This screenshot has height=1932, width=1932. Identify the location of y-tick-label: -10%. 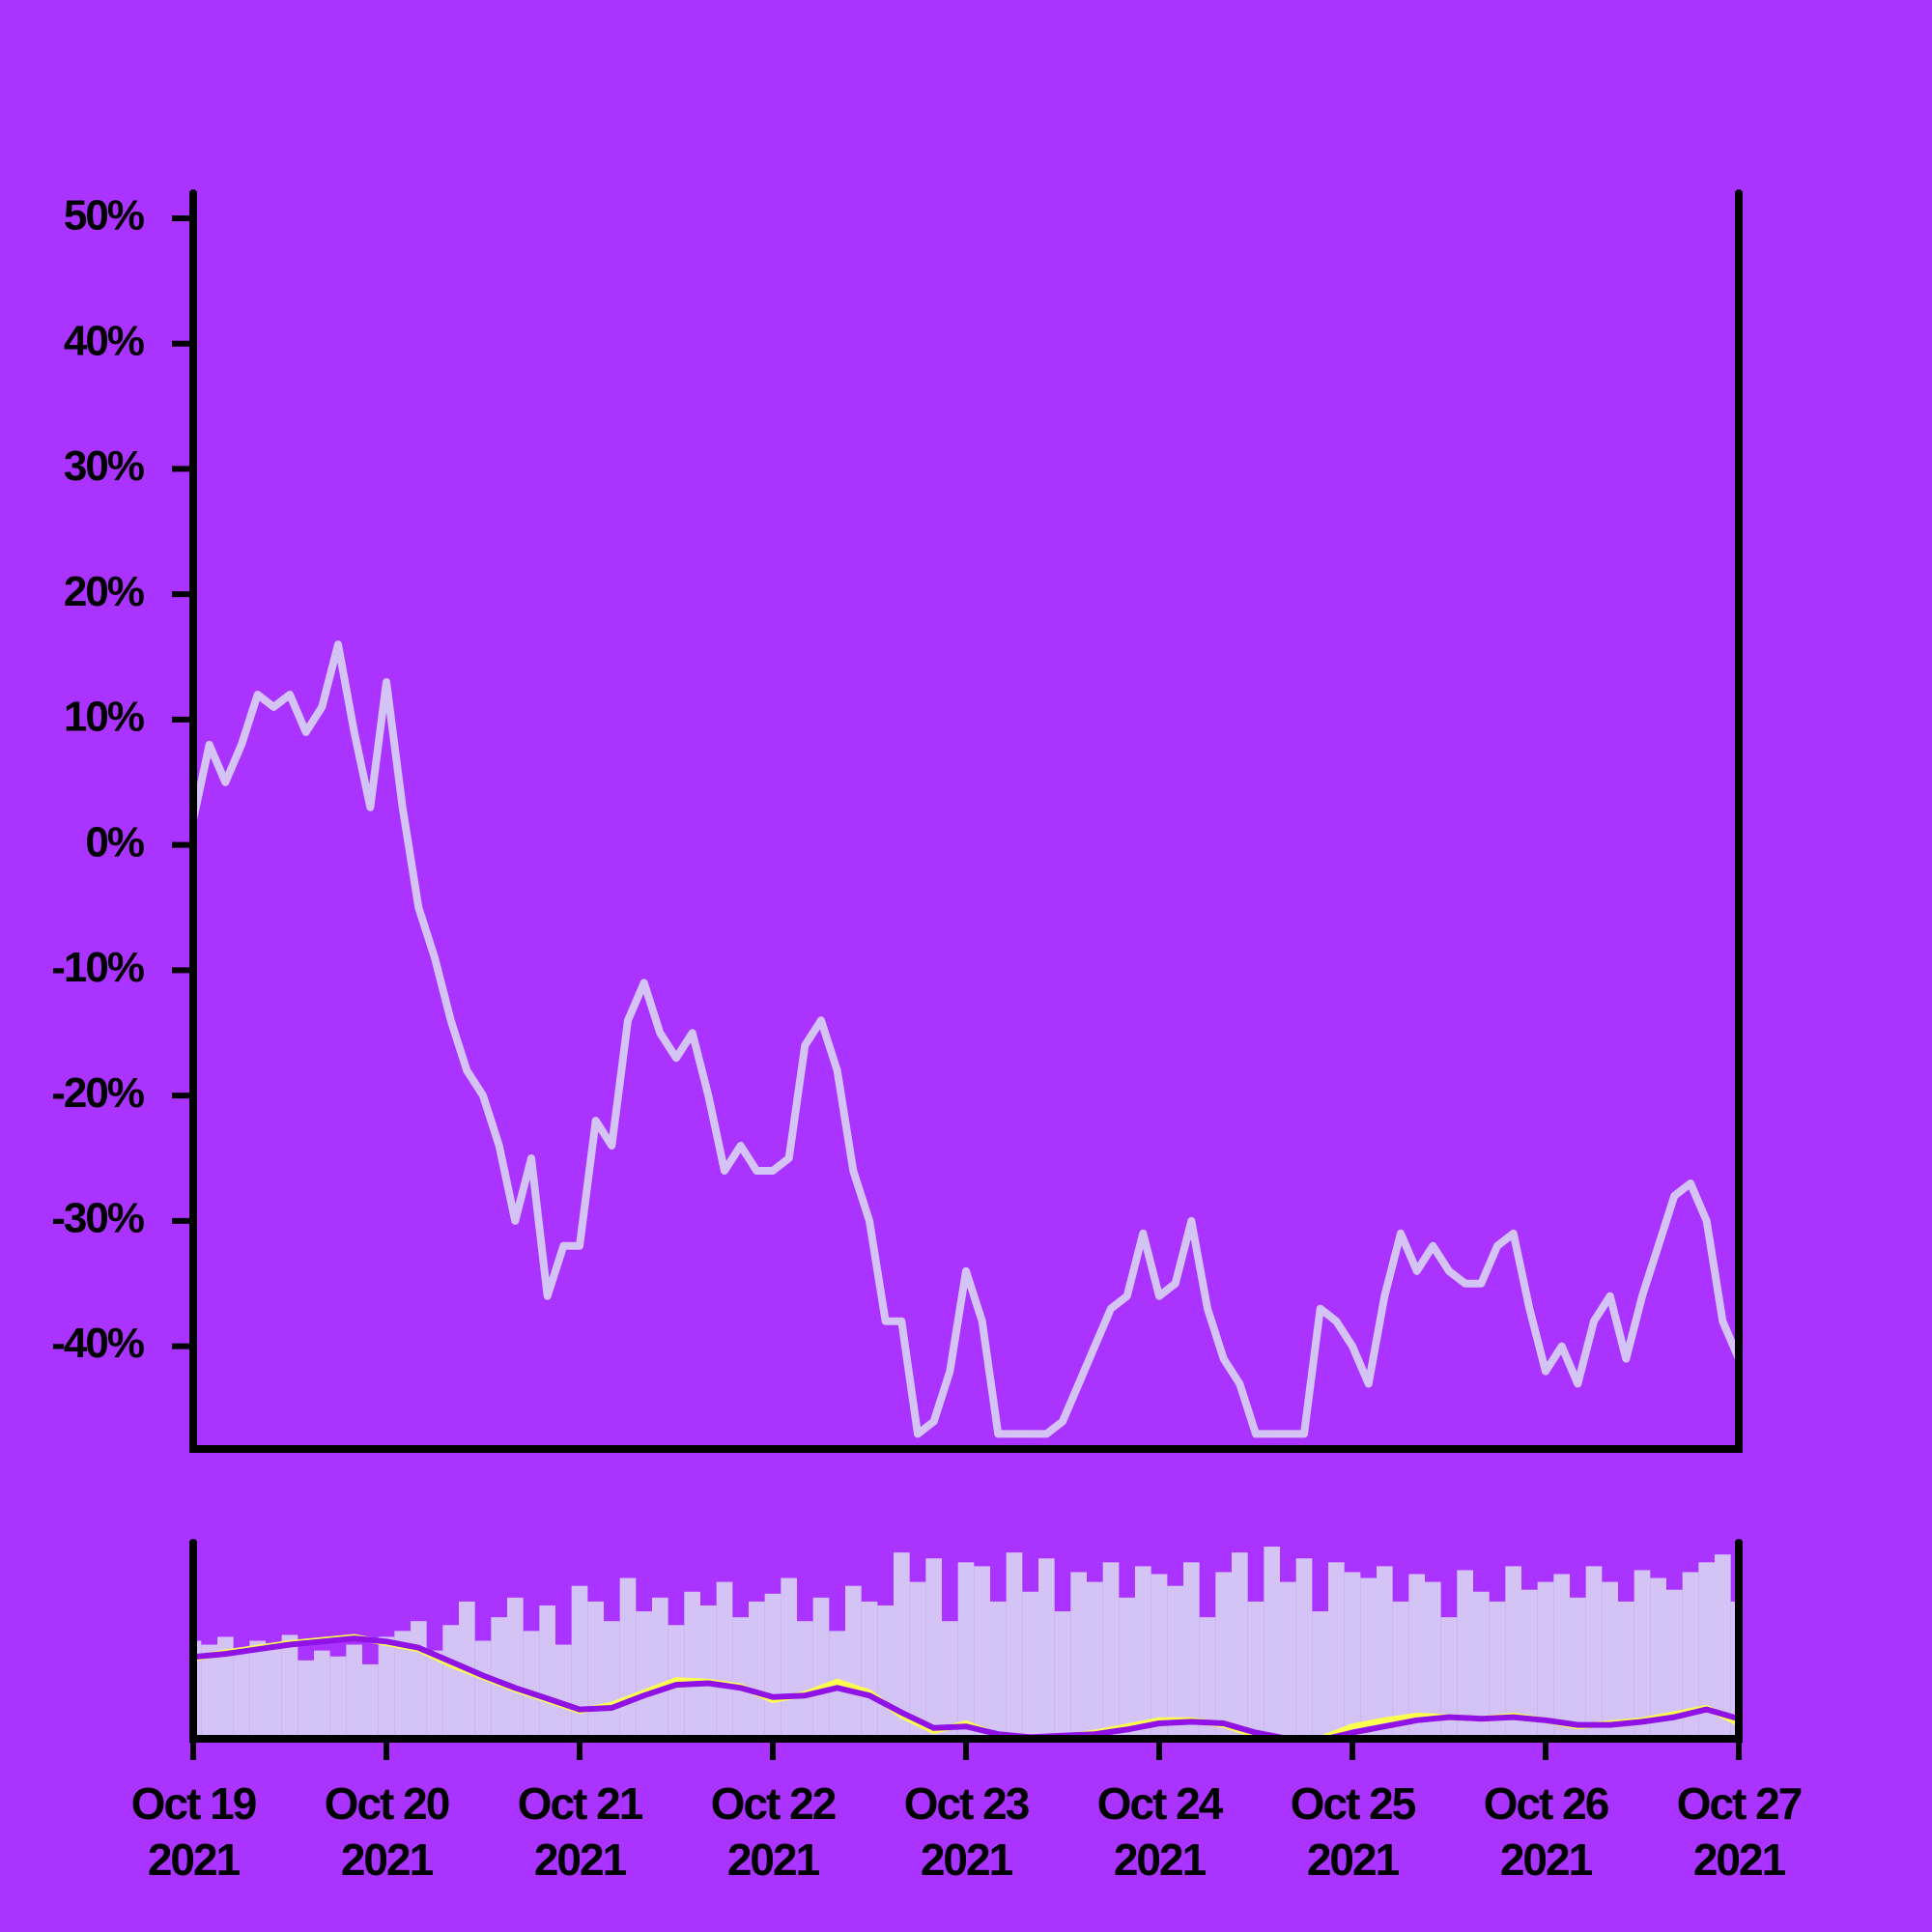
(97, 967).